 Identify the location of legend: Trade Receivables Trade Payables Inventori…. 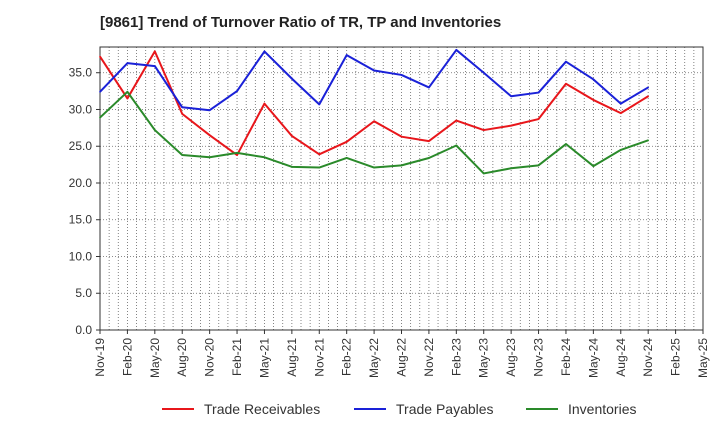
(399, 409).